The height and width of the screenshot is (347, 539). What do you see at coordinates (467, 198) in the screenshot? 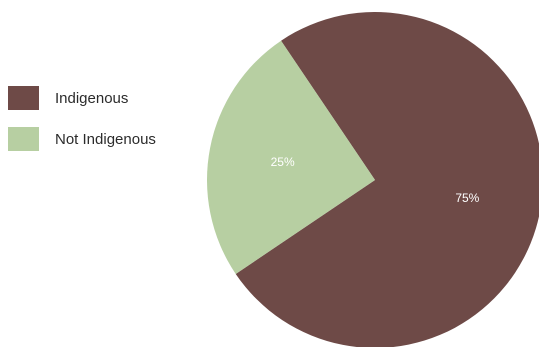
I see `slice-label-indigenous: 75%` at bounding box center [467, 198].